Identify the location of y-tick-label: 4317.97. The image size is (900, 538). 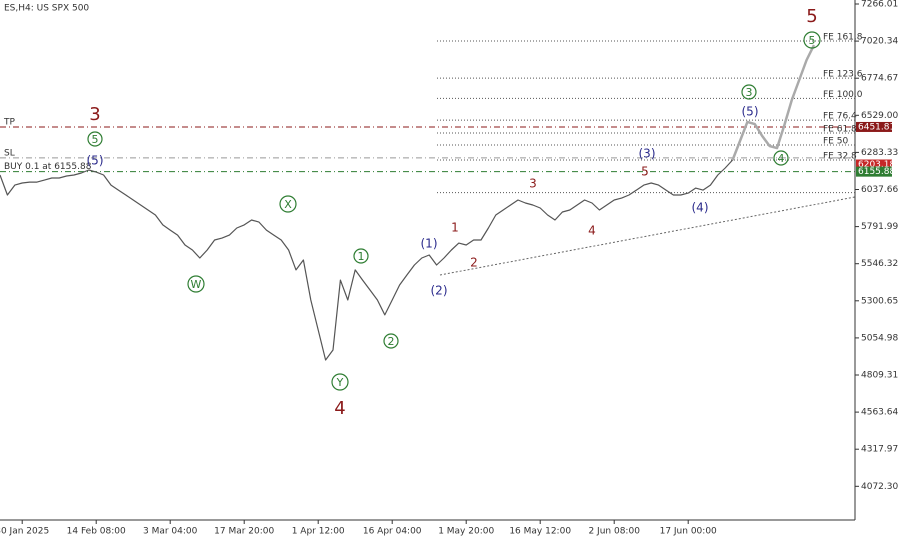
(879, 450).